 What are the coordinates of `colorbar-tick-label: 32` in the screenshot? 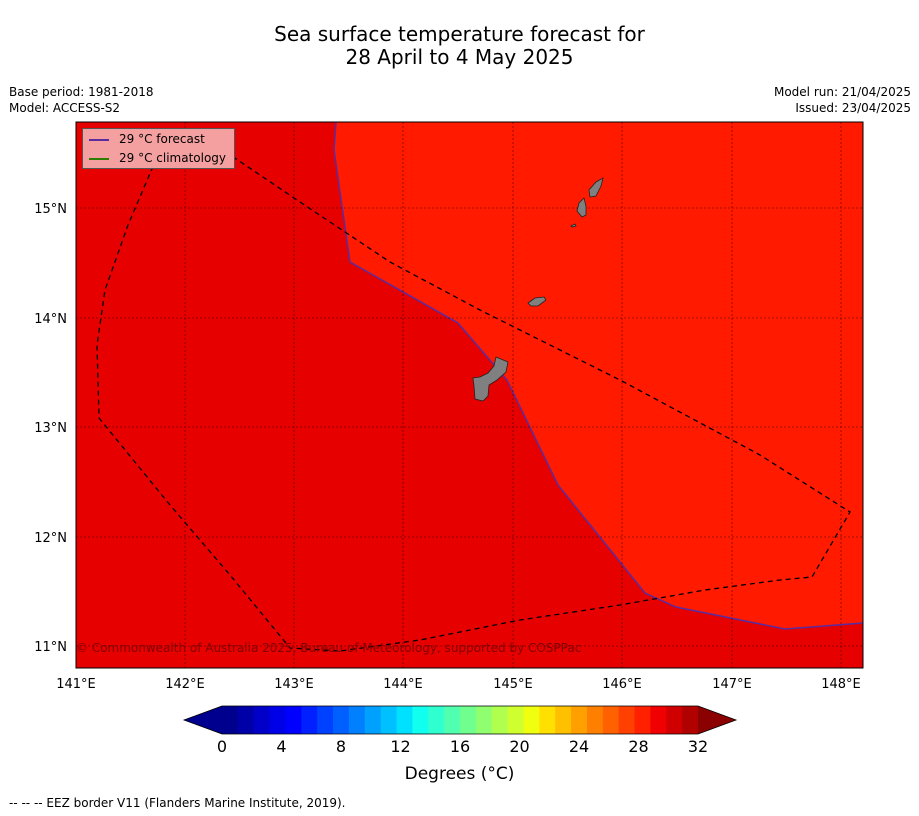 It's located at (698, 746).